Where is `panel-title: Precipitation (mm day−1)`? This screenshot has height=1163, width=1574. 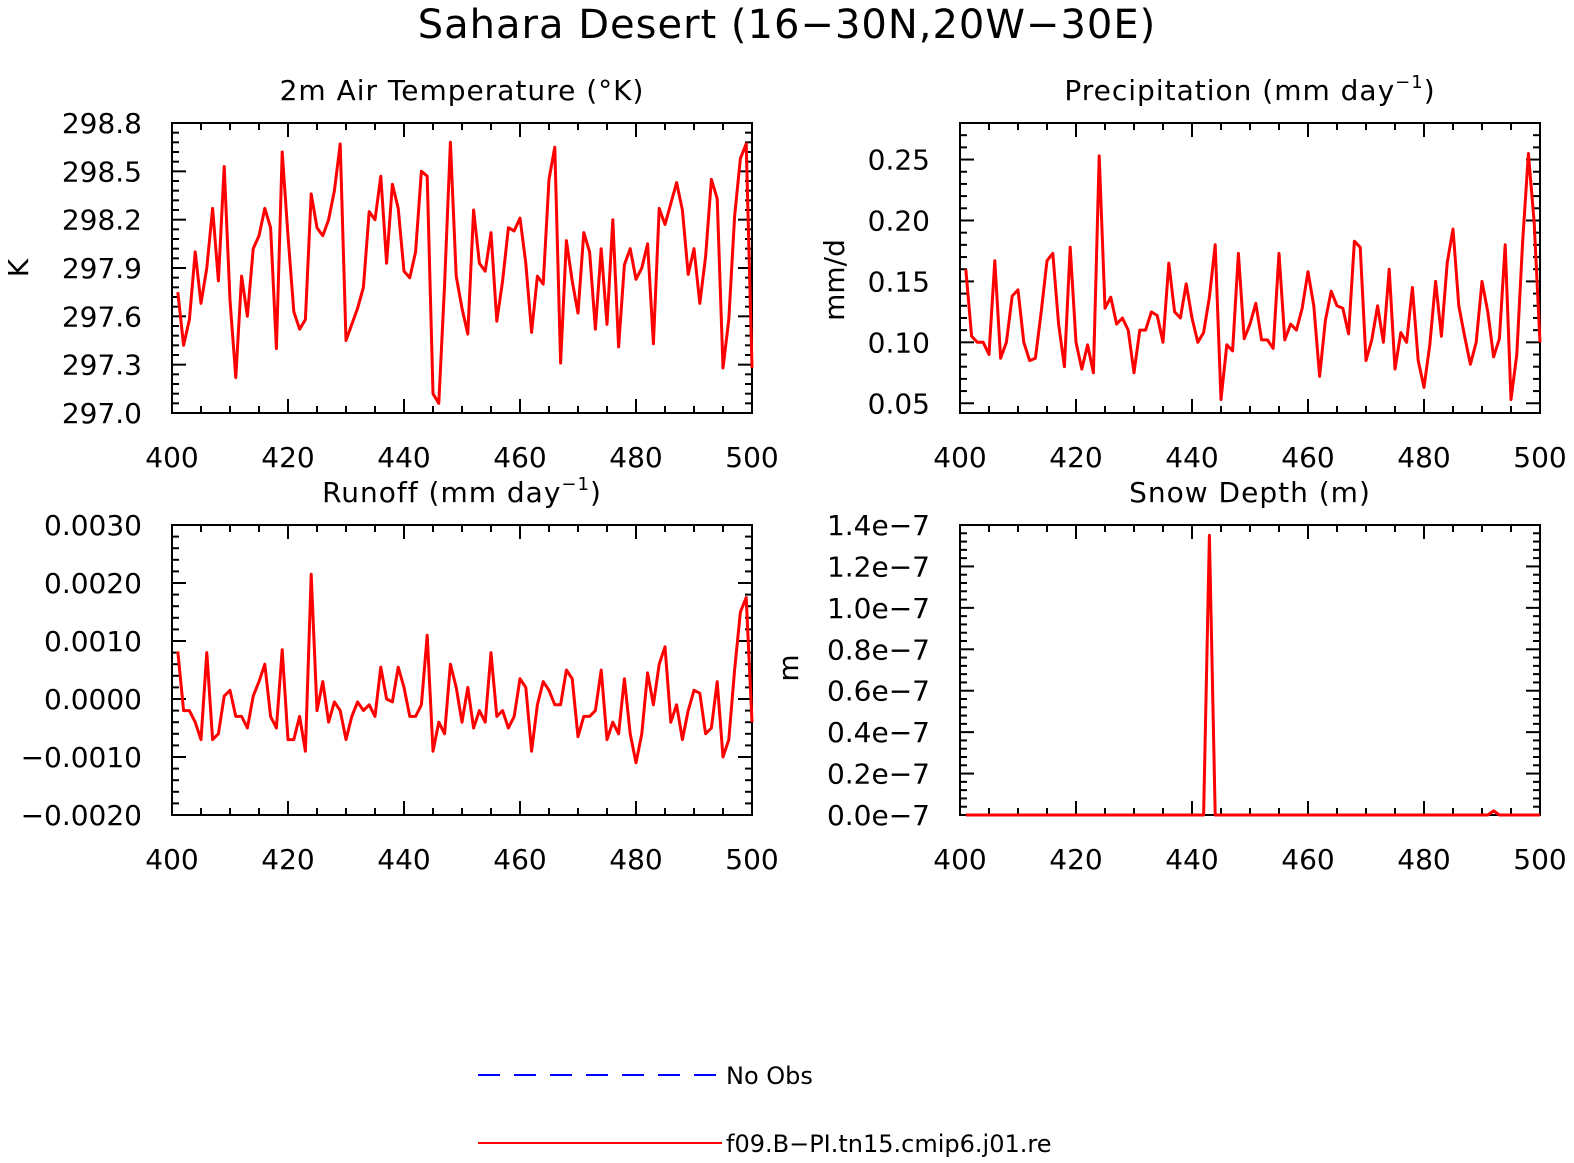
panel-title: Precipitation (mm day−1) is located at coordinates (1249, 89).